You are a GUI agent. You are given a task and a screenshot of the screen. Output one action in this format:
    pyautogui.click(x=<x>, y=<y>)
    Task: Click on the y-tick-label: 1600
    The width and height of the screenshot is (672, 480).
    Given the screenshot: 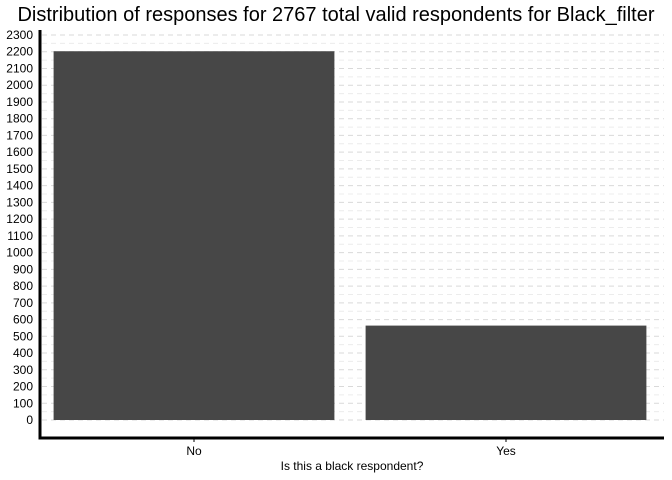 What is the action you would take?
    pyautogui.click(x=19, y=152)
    